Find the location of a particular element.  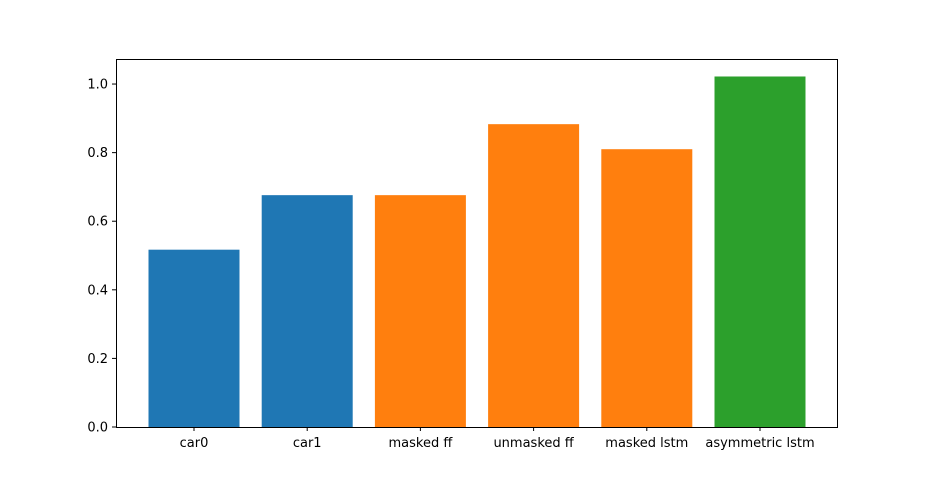

bar-unmasked-ff is located at coordinates (534, 276).